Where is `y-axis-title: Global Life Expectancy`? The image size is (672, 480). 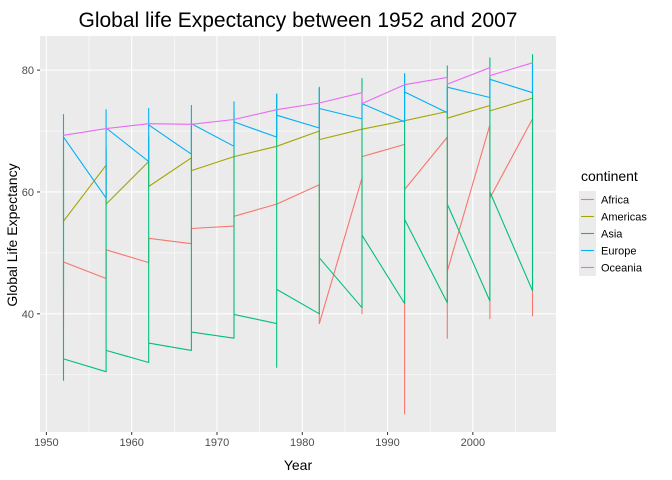
y-axis-title: Global Life Expectancy is located at coordinates (12, 234).